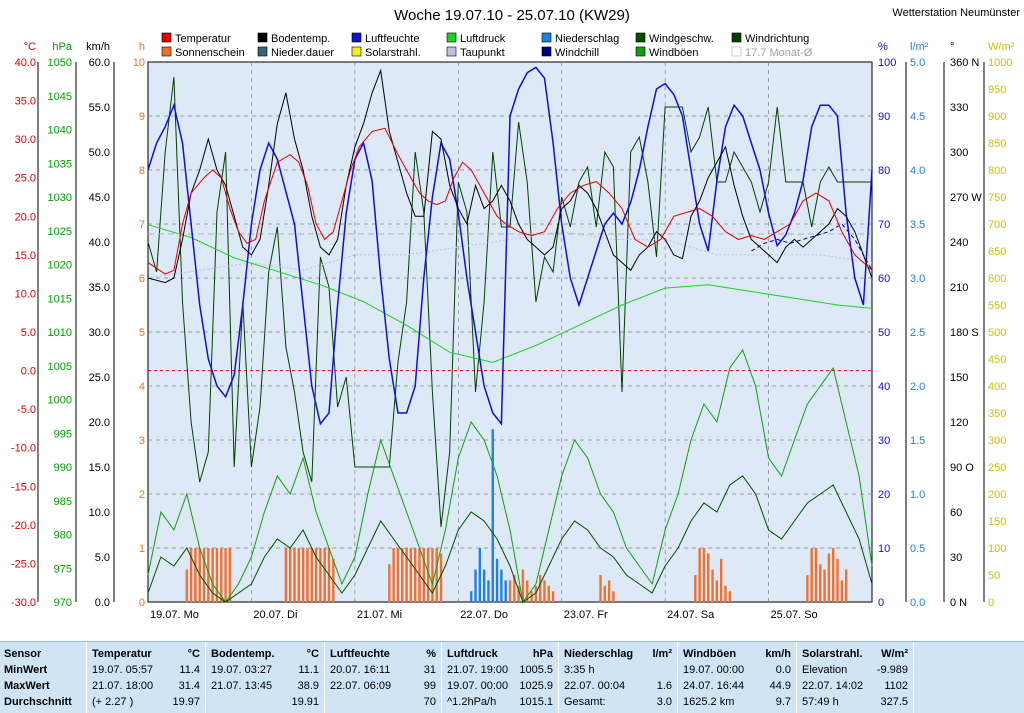  What do you see at coordinates (193, 654) in the screenshot?
I see `stats-unit: °C` at bounding box center [193, 654].